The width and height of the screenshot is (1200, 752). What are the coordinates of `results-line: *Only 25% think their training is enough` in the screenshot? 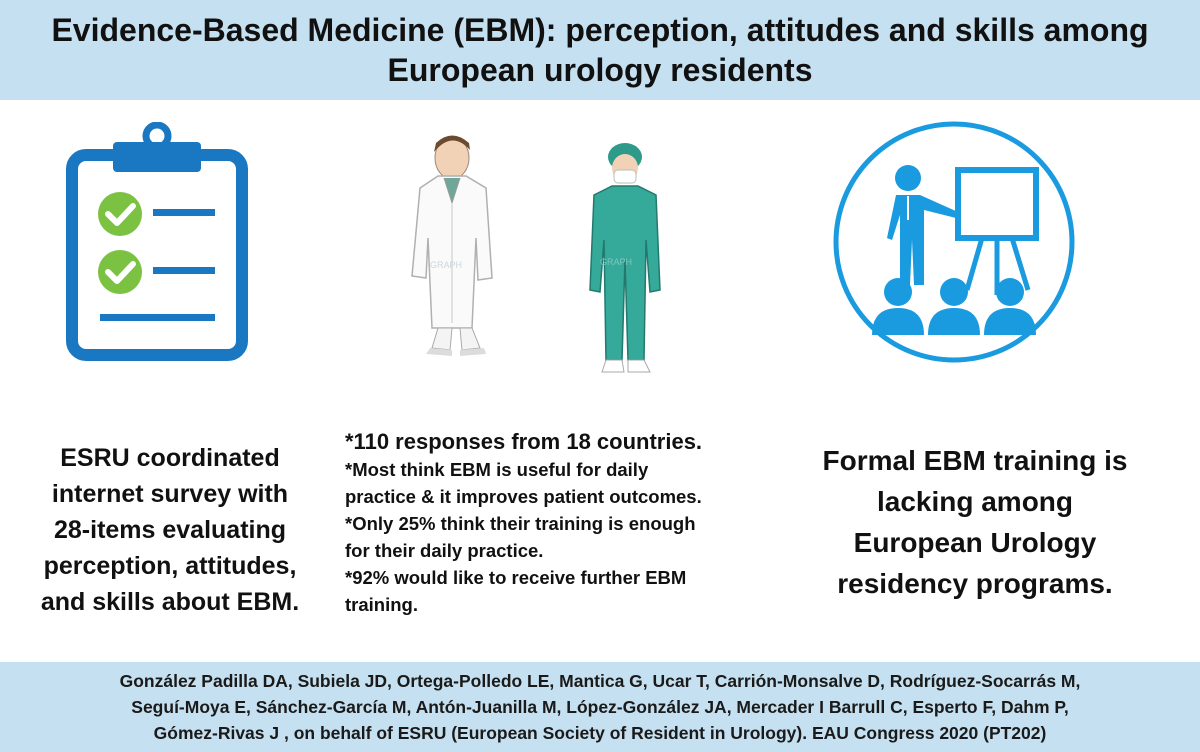 It's located at (520, 523).